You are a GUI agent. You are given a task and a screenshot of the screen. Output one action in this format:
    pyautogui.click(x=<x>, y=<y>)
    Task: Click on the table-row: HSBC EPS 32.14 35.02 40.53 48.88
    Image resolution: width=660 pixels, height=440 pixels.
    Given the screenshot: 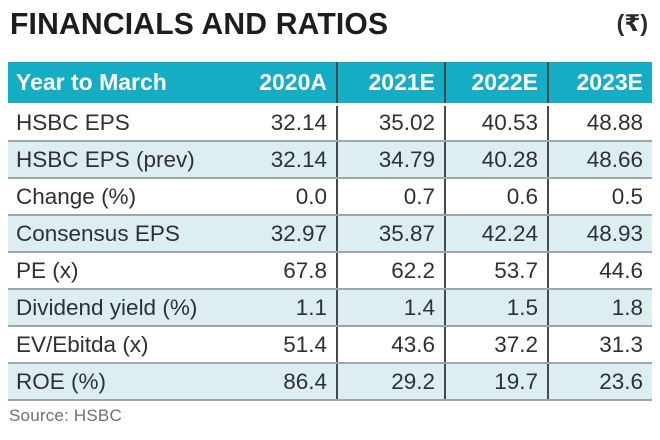 What is the action you would take?
    pyautogui.click(x=330, y=123)
    